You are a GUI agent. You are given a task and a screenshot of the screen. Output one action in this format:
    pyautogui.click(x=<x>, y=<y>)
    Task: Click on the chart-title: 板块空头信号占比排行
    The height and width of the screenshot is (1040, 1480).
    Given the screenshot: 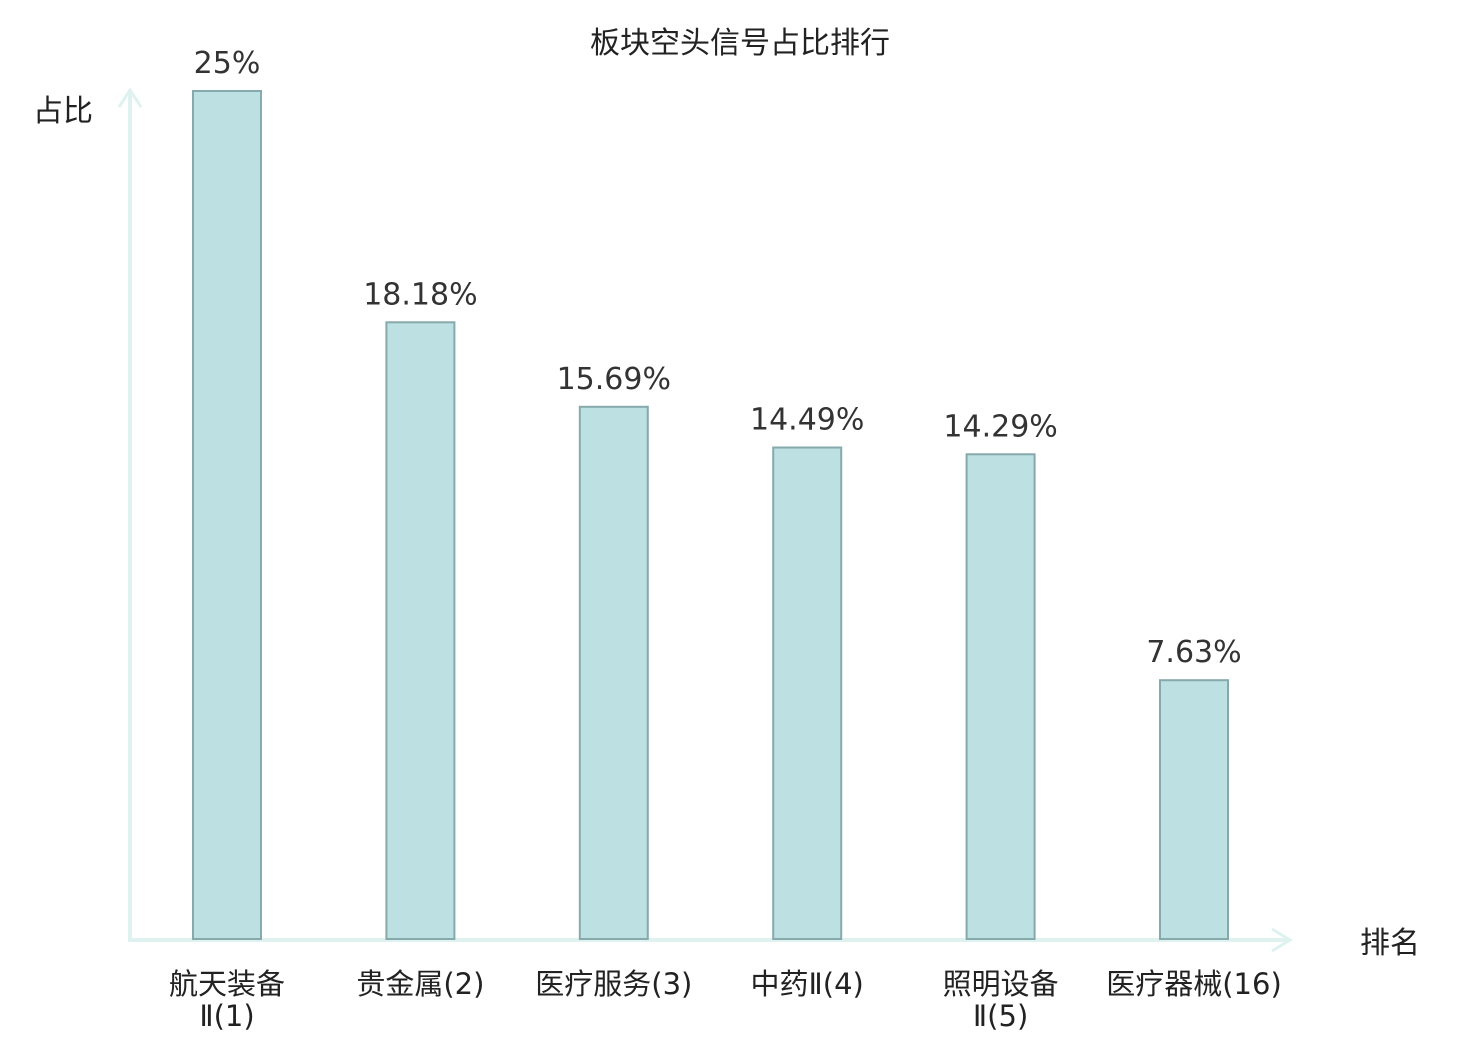 What is the action you would take?
    pyautogui.click(x=740, y=43)
    